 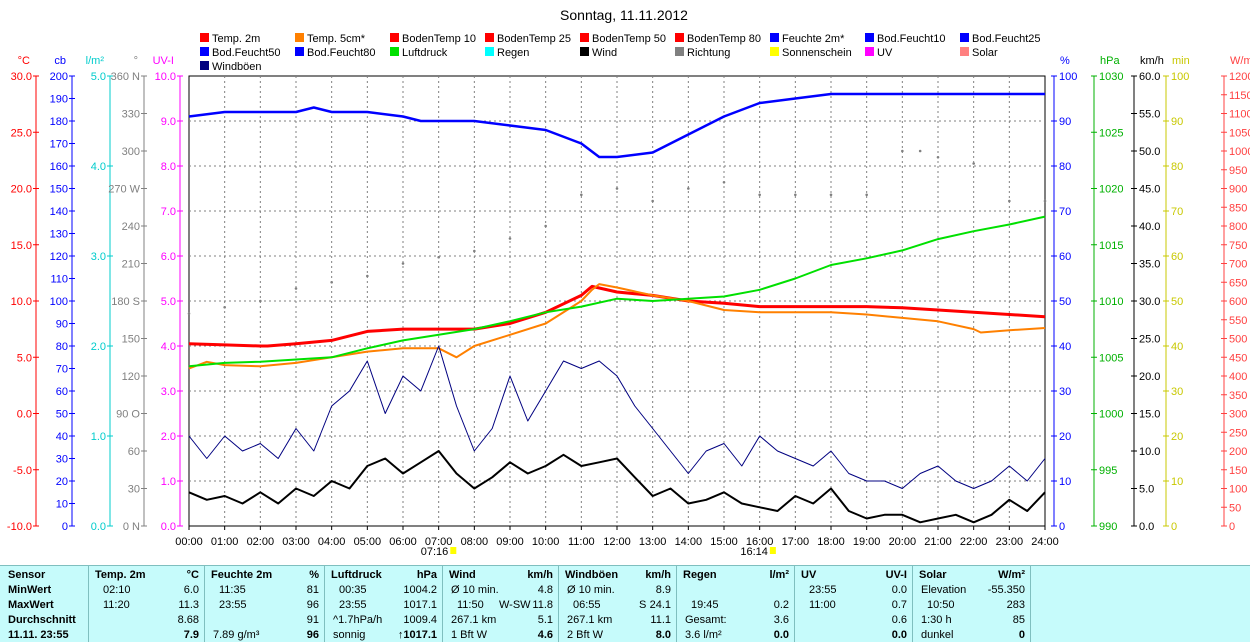 I want to click on axis-tick-label: 850, so click(x=1238, y=208).